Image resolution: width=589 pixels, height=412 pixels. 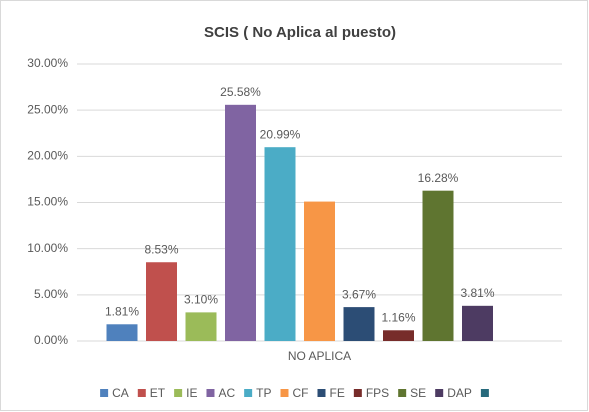 I want to click on y-tick-label: 0.00%, so click(x=51, y=340).